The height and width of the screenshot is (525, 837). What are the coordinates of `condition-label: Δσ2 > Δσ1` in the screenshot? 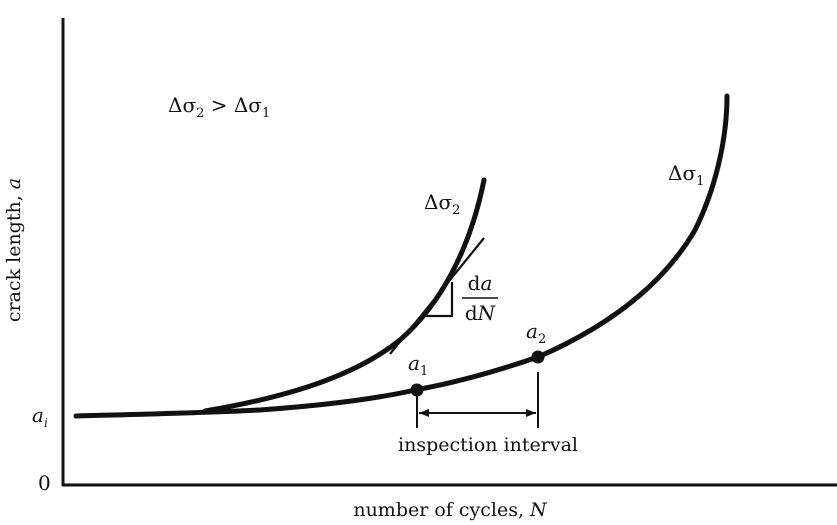 It's located at (219, 107).